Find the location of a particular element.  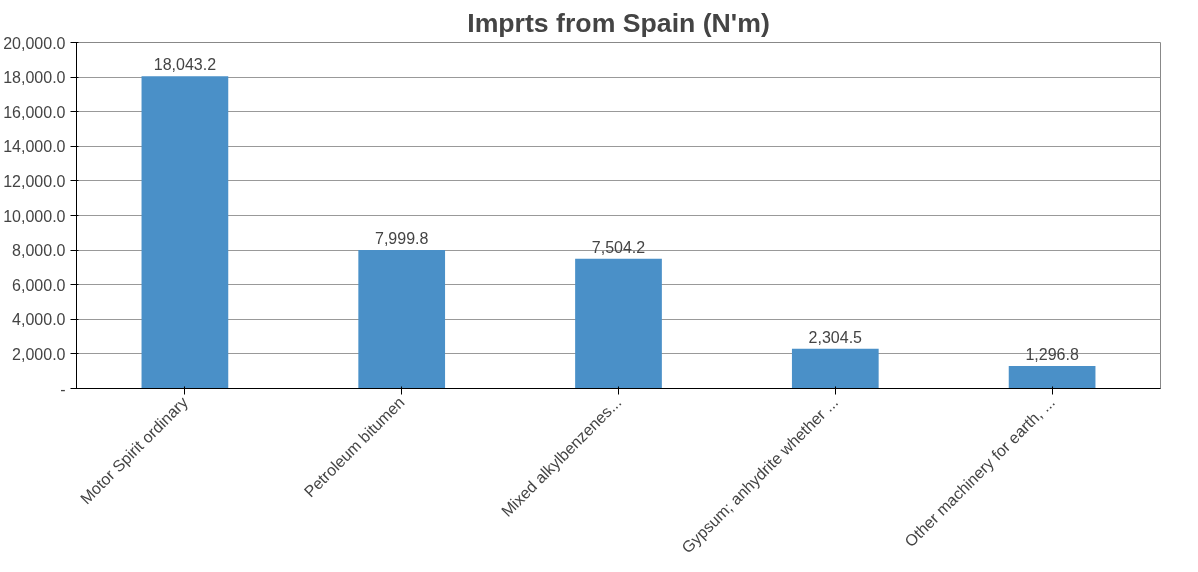

y-tick-label: 16,000.0 is located at coordinates (34, 112).